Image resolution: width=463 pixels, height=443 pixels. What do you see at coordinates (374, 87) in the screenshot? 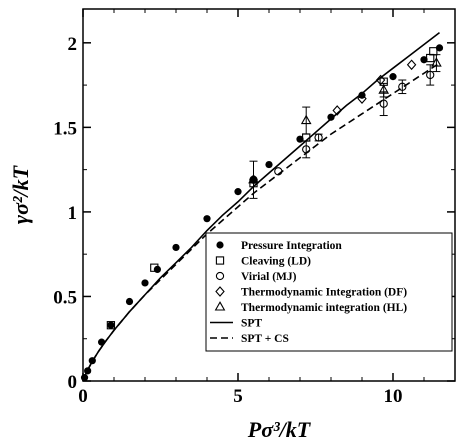
I see `series-open-diamond` at bounding box center [374, 87].